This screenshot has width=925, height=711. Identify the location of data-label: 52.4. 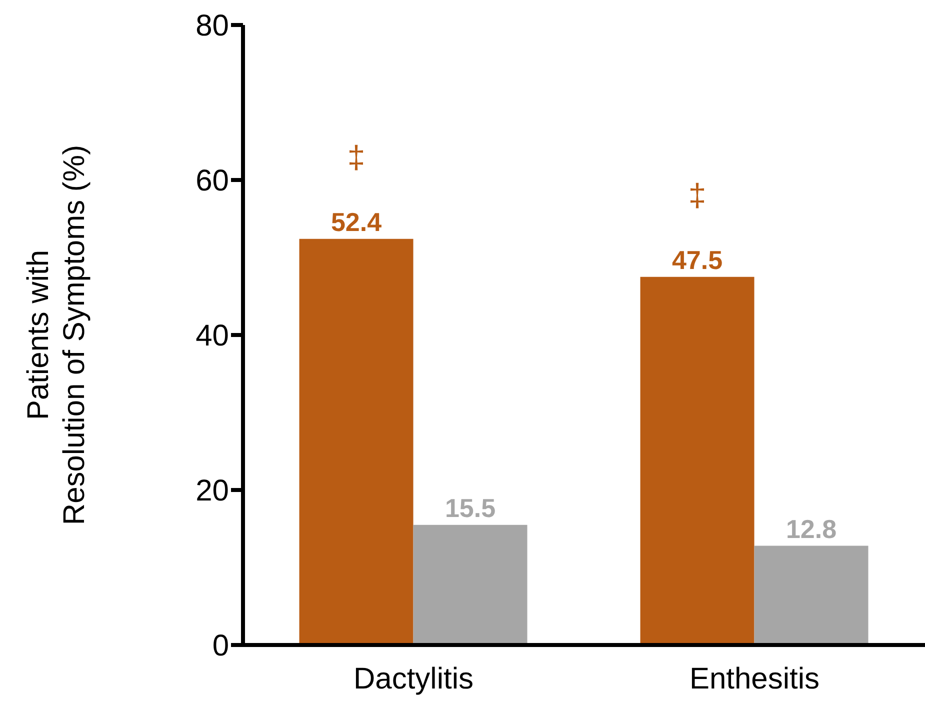
(356, 221).